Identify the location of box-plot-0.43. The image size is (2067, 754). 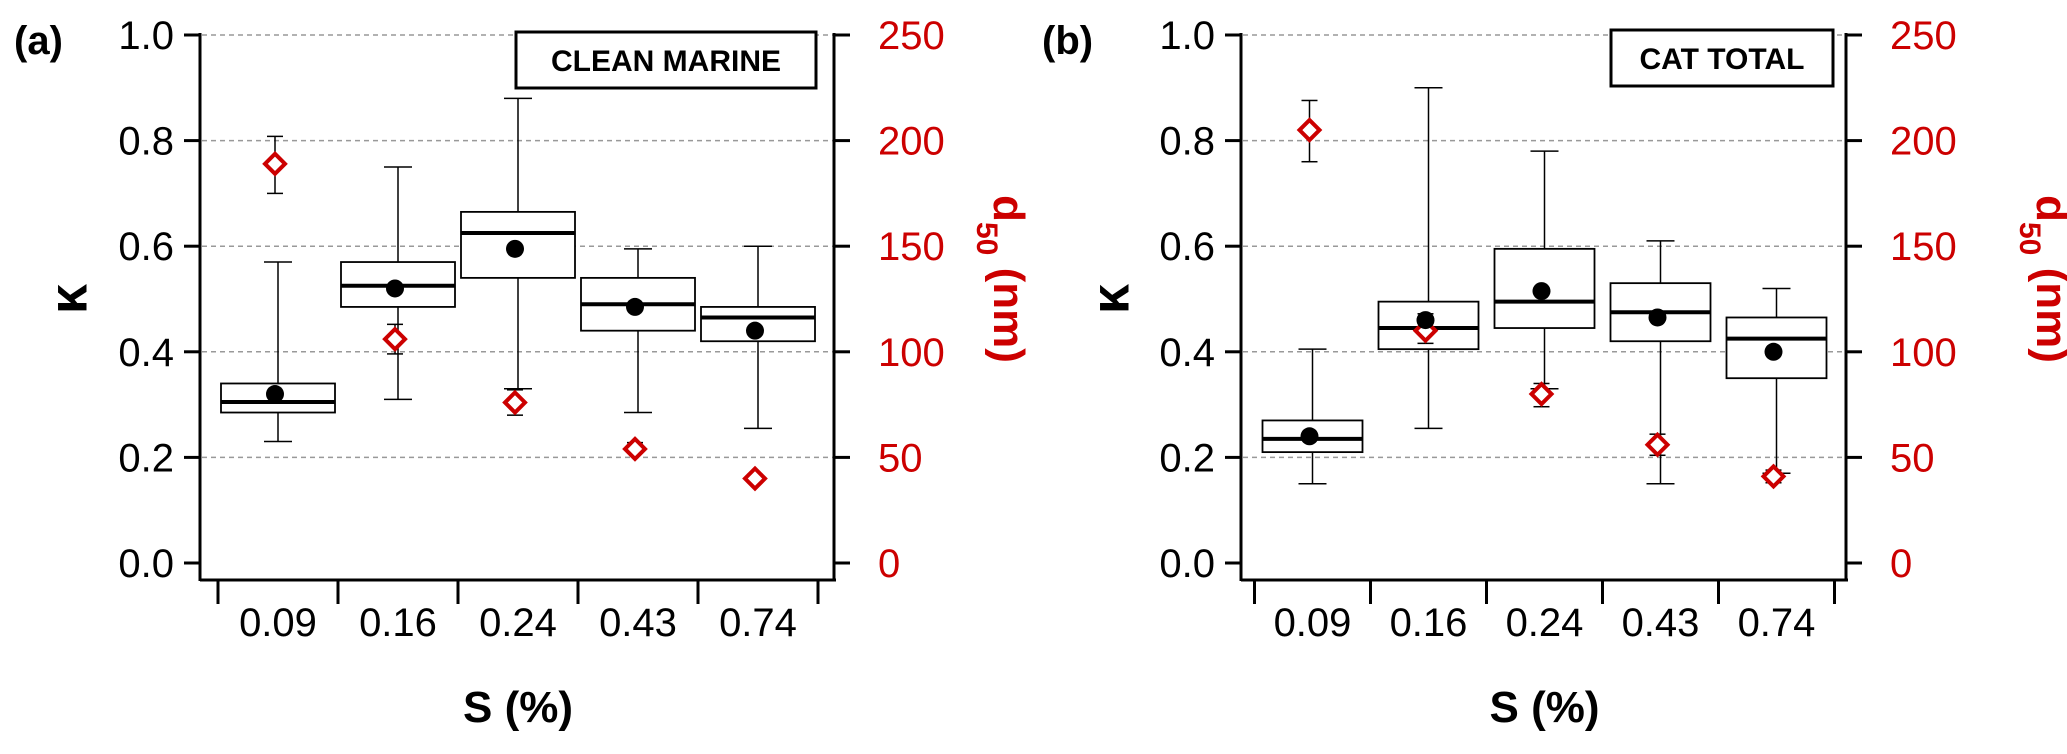
(638, 331).